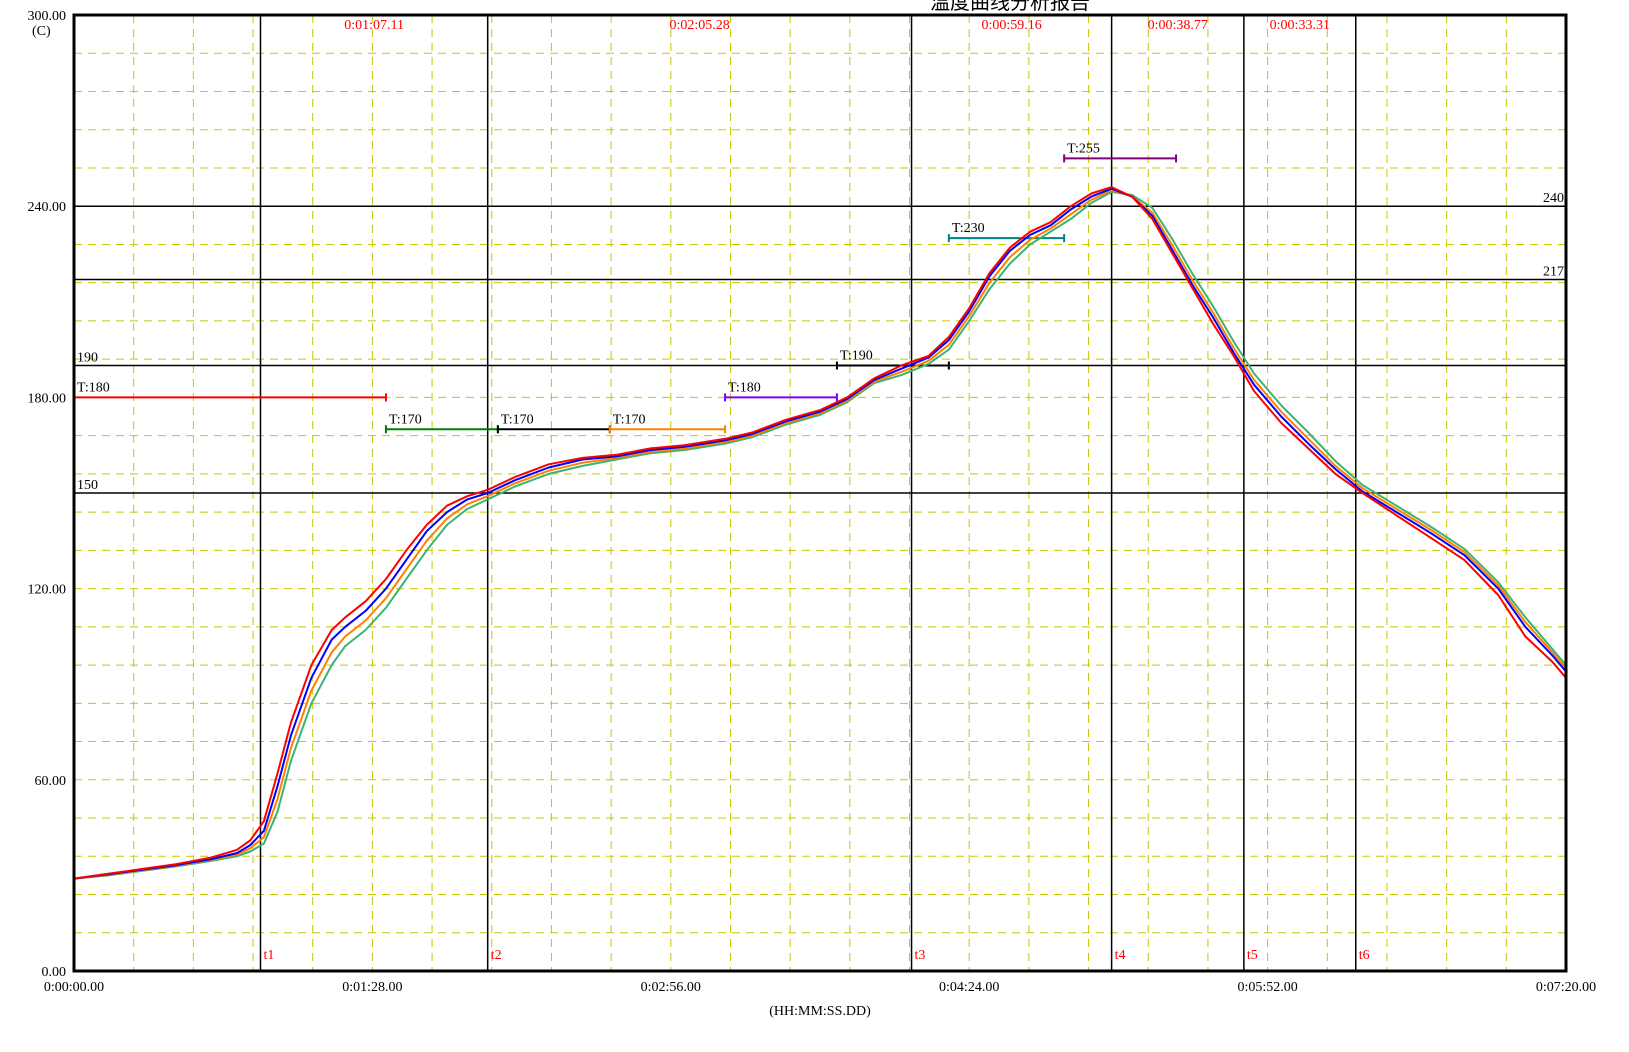 The width and height of the screenshot is (1629, 1052). What do you see at coordinates (374, 25) in the screenshot?
I see `duration-label: 0:01:07.11` at bounding box center [374, 25].